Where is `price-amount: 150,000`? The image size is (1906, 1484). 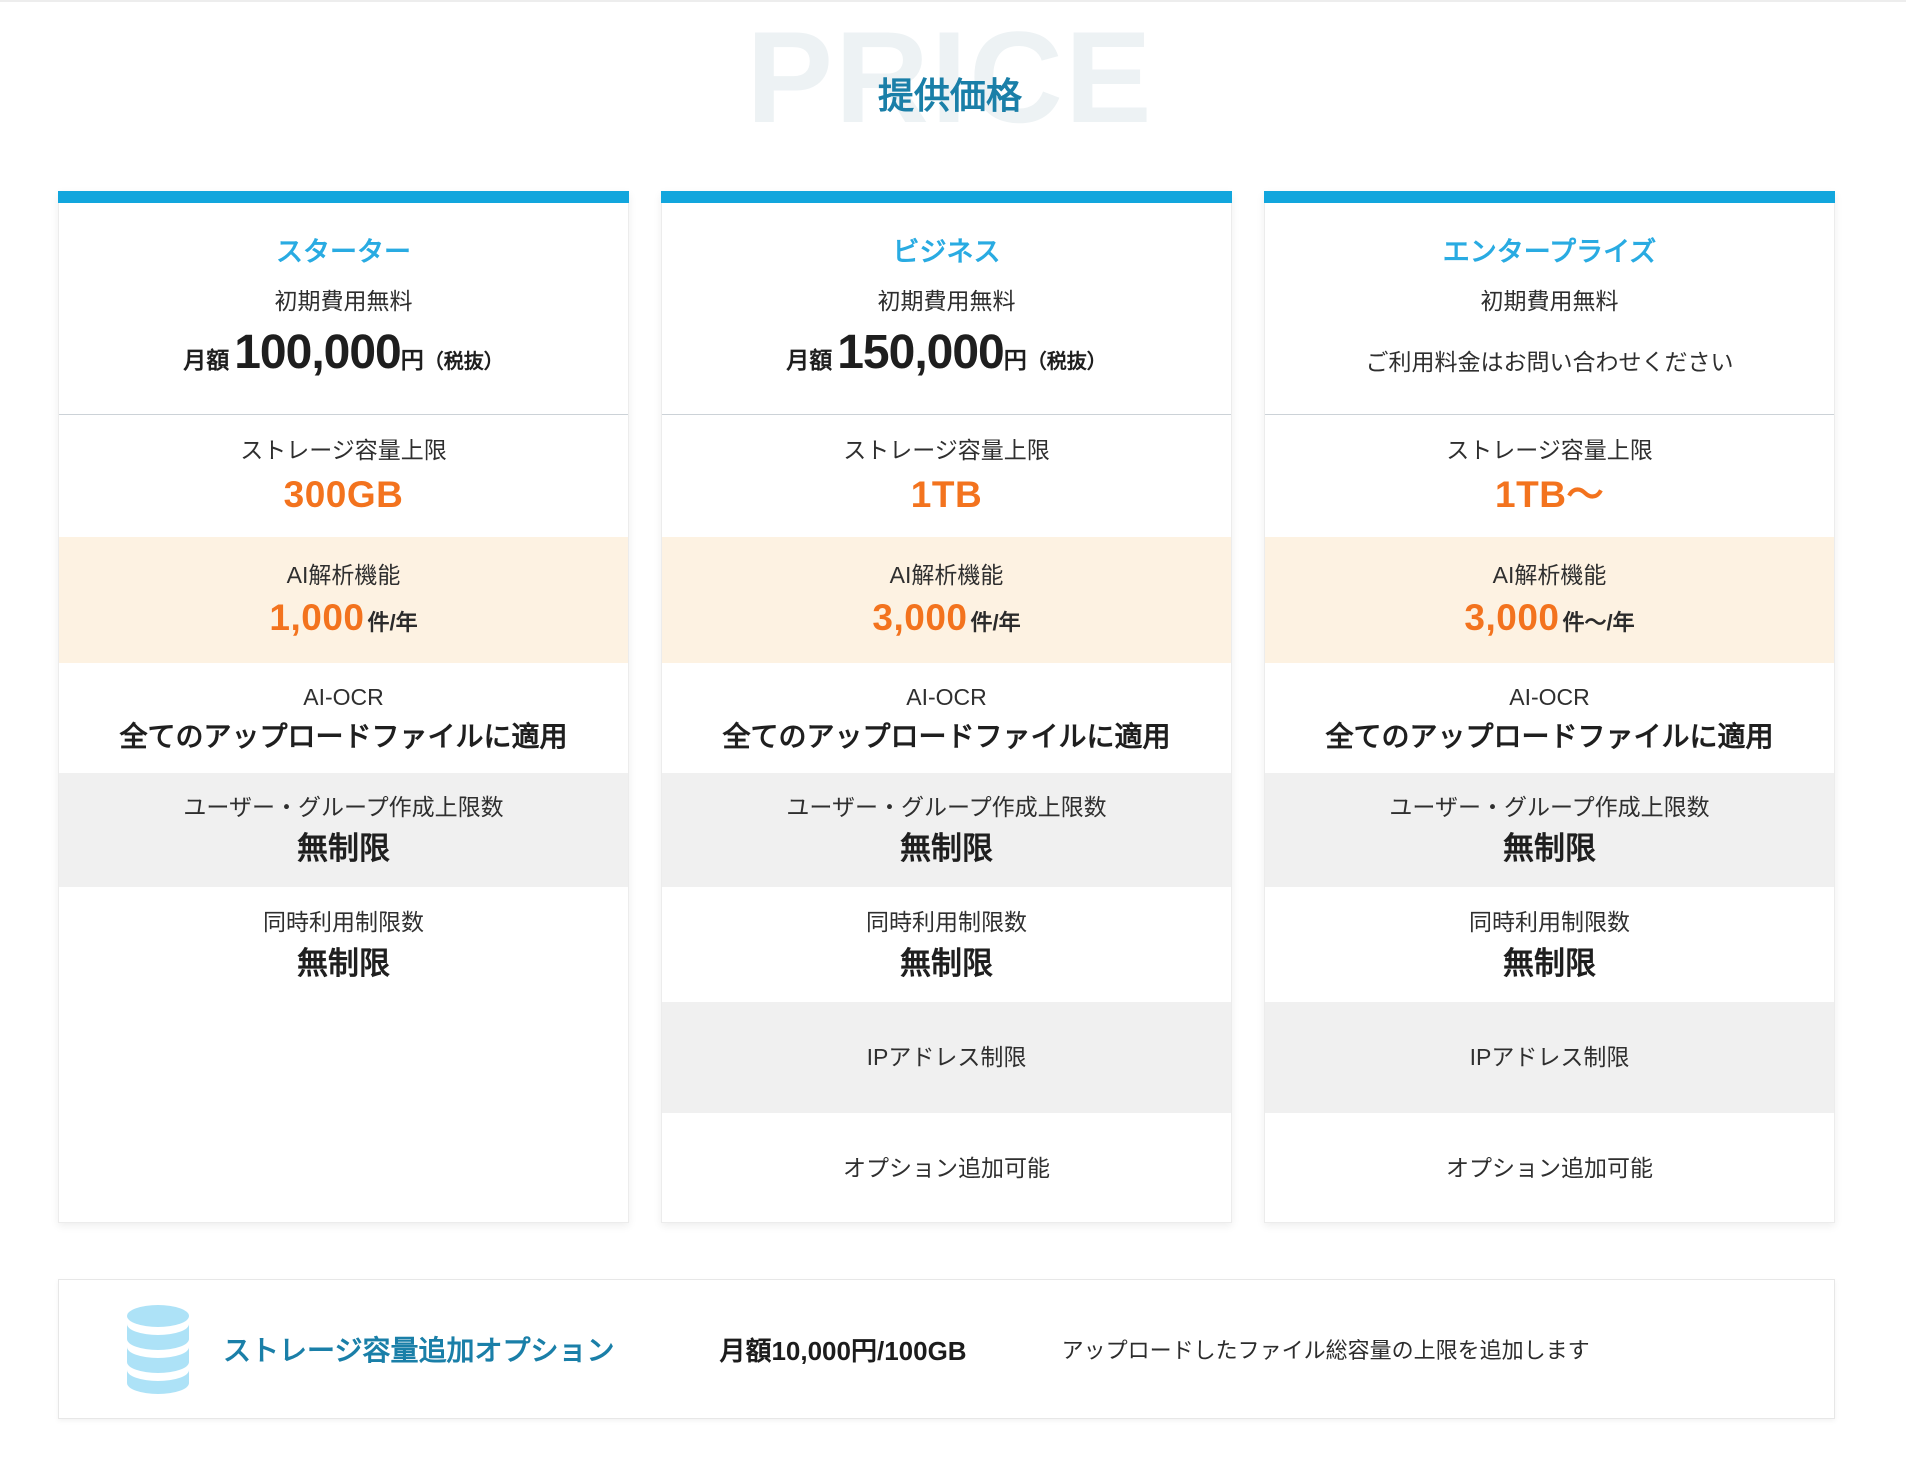 price-amount: 150,000 is located at coordinates (921, 352).